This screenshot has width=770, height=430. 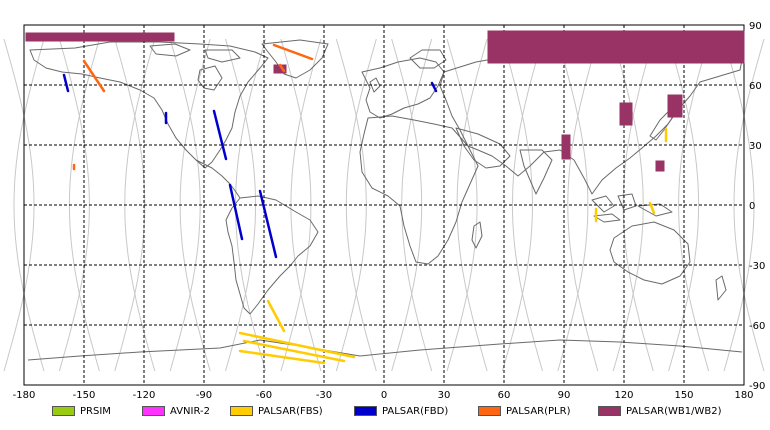 What do you see at coordinates (190, 411) in the screenshot?
I see `legend-label: AVNIR-2` at bounding box center [190, 411].